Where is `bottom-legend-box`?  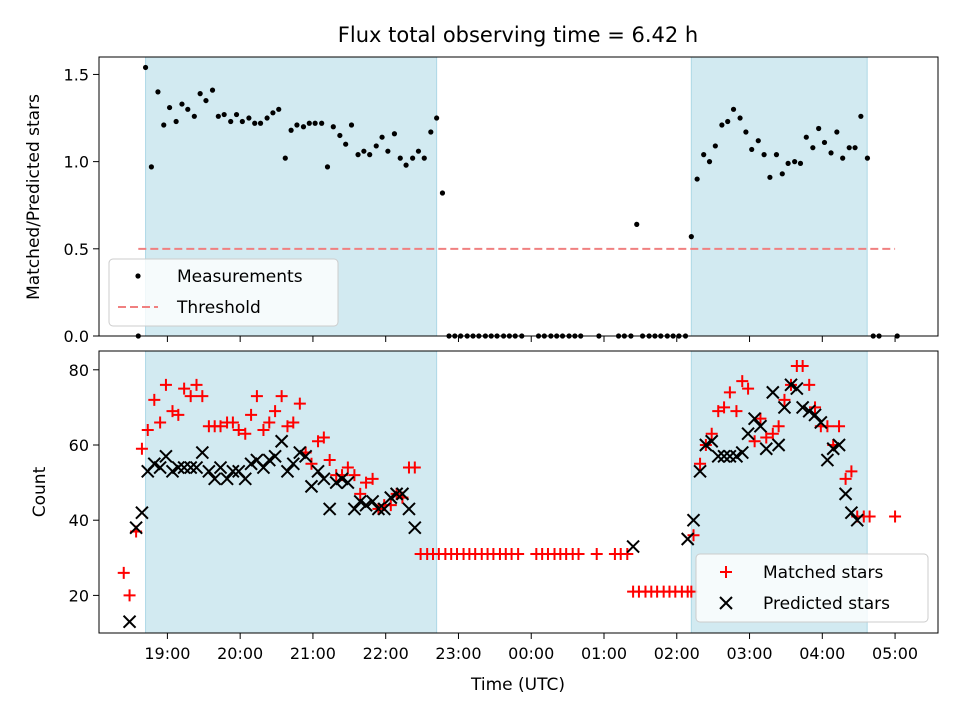 bottom-legend-box is located at coordinates (812, 588).